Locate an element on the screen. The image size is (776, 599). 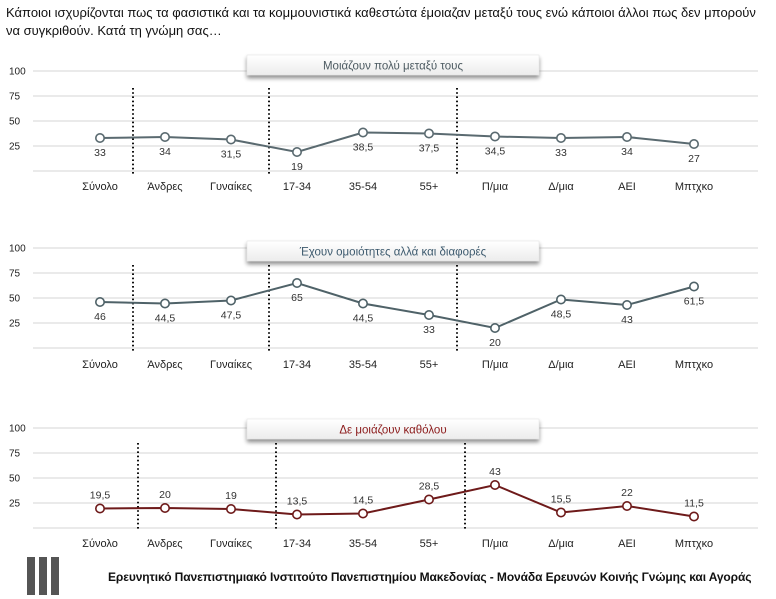
chart-title: Έχουν ομοιότητες αλλά και διαφορές is located at coordinates (393, 253).